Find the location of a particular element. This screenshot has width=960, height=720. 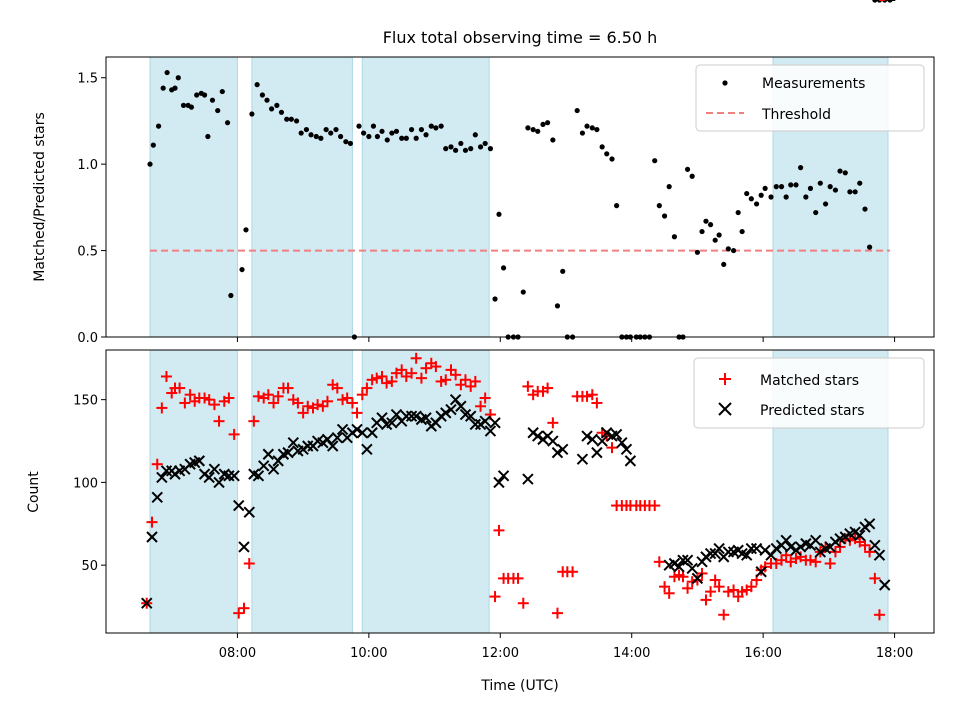

chart-title: Flux total observing time = 6.50 h is located at coordinates (520, 37).